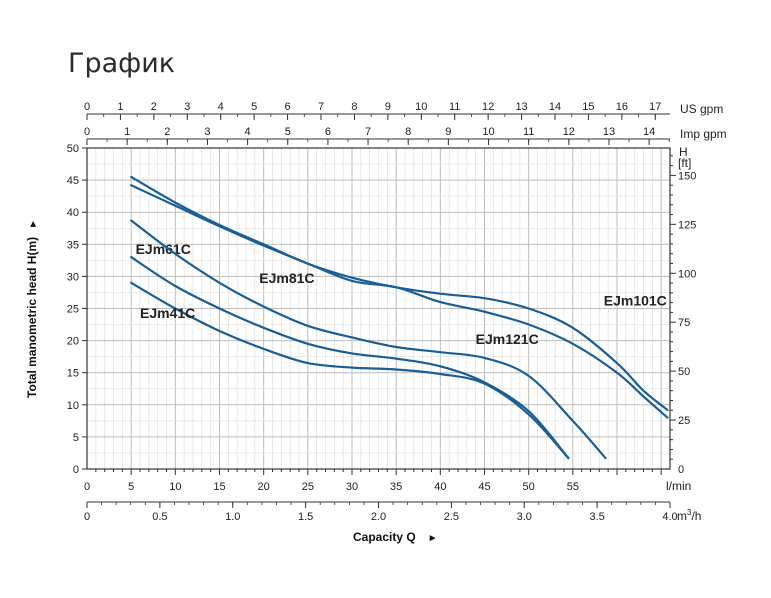 The height and width of the screenshot is (598, 771). I want to click on lpm-unit: l/min, so click(678, 486).